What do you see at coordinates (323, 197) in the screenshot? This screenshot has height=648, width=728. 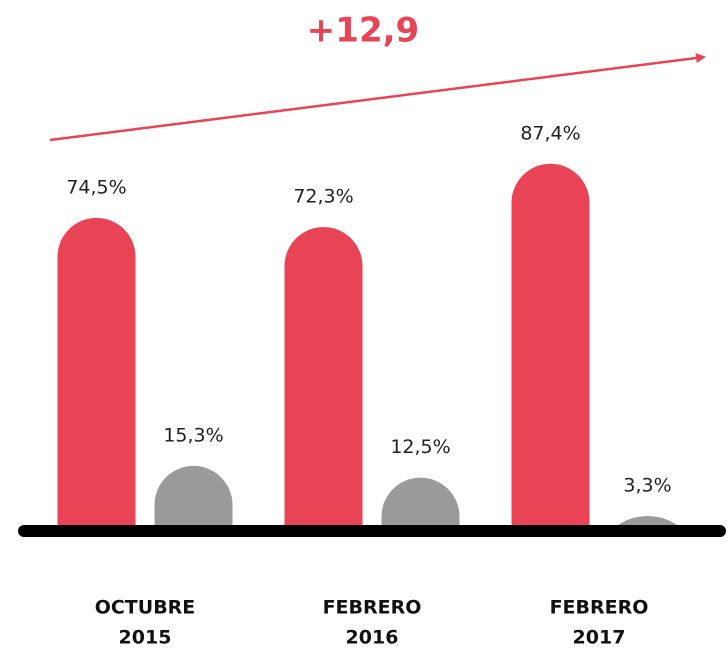 I see `value-label: 72,3%` at bounding box center [323, 197].